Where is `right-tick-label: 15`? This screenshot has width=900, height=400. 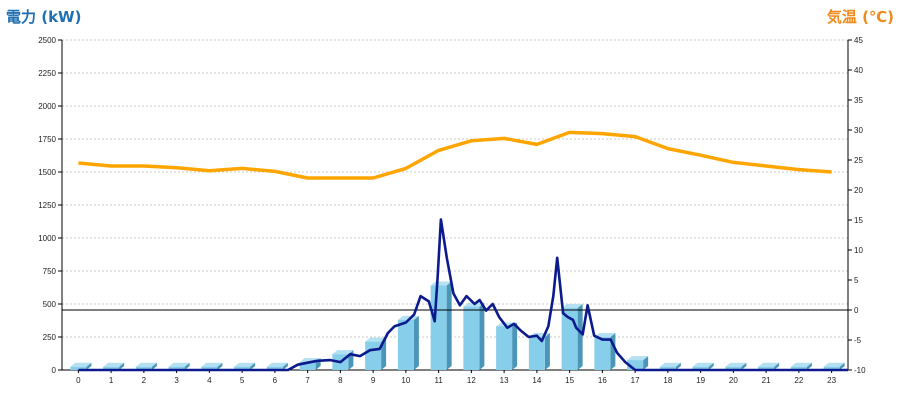 right-tick-label: 15 is located at coordinates (858, 220).